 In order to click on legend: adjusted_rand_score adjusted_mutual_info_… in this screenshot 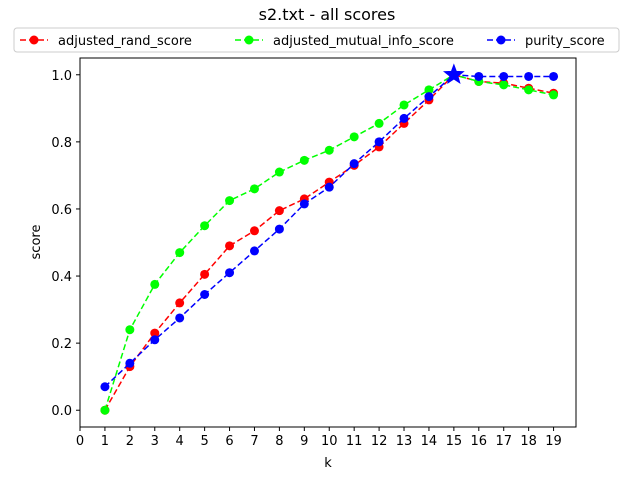, I will do `click(316, 40)`.